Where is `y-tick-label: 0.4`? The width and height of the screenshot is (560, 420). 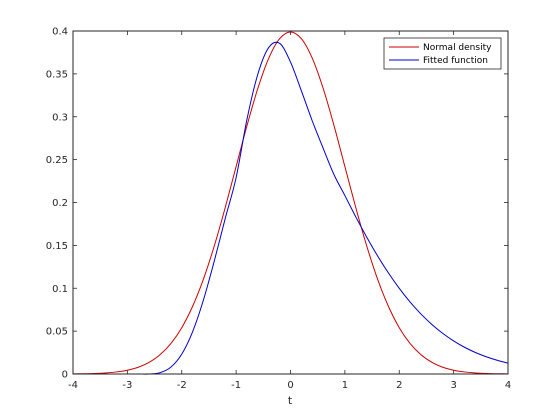 y-tick-label: 0.4 is located at coordinates (60, 32).